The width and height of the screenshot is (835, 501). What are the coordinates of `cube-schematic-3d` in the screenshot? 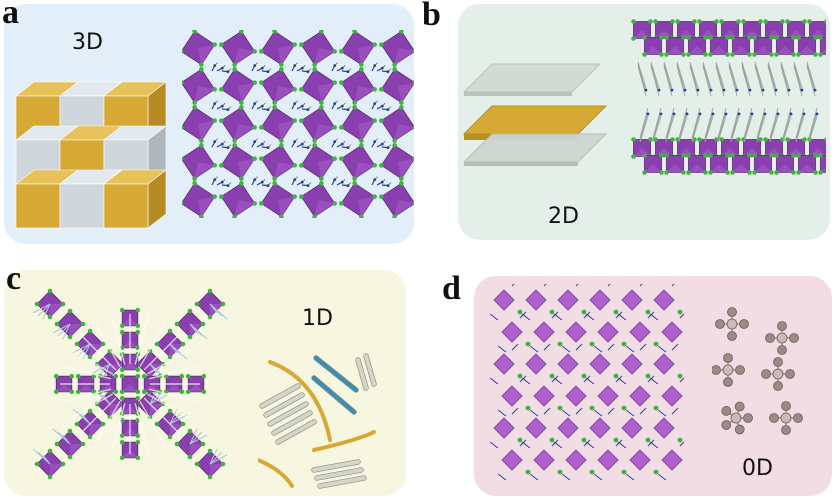 It's located at (91, 155).